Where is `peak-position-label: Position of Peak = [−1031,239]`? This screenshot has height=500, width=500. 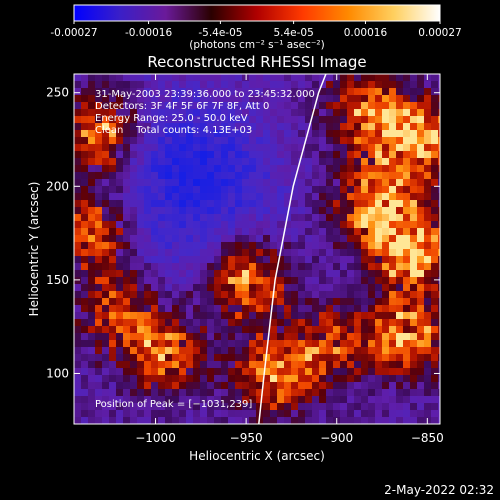 peak-position-label: Position of Peak = [−1031,239] is located at coordinates (173, 404).